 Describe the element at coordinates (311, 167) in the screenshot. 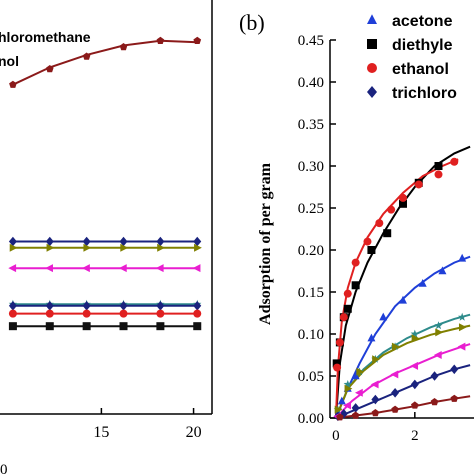

I see `panel-b-y-tick-label: 0.30` at that location.